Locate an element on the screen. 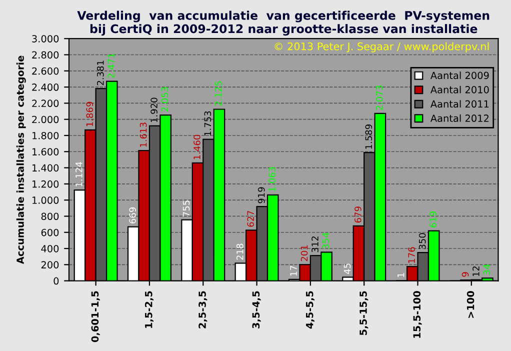  y-tick-label: 2.200 is located at coordinates (45, 104).